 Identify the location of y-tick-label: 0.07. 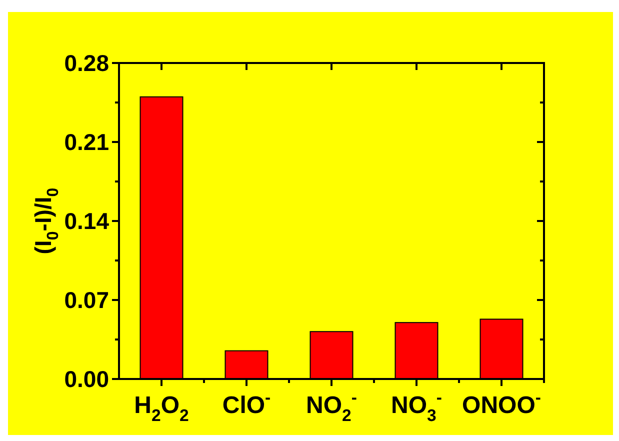
(86, 300).